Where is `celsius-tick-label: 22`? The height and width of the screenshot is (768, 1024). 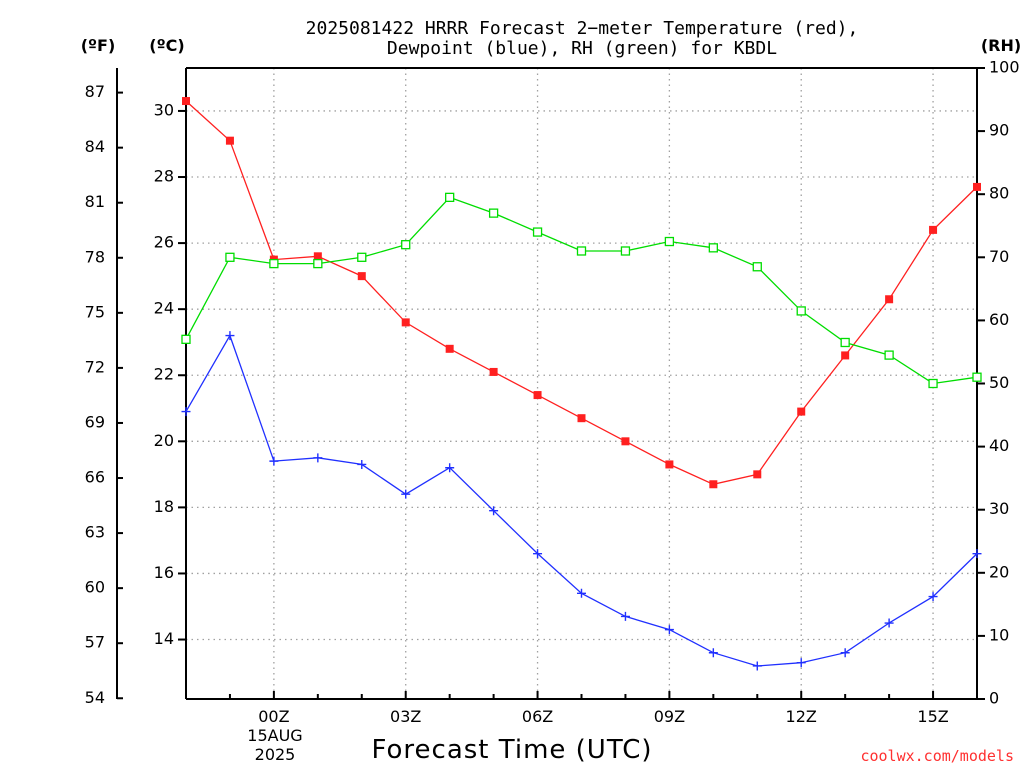
celsius-tick-label: 22 is located at coordinates (164, 374).